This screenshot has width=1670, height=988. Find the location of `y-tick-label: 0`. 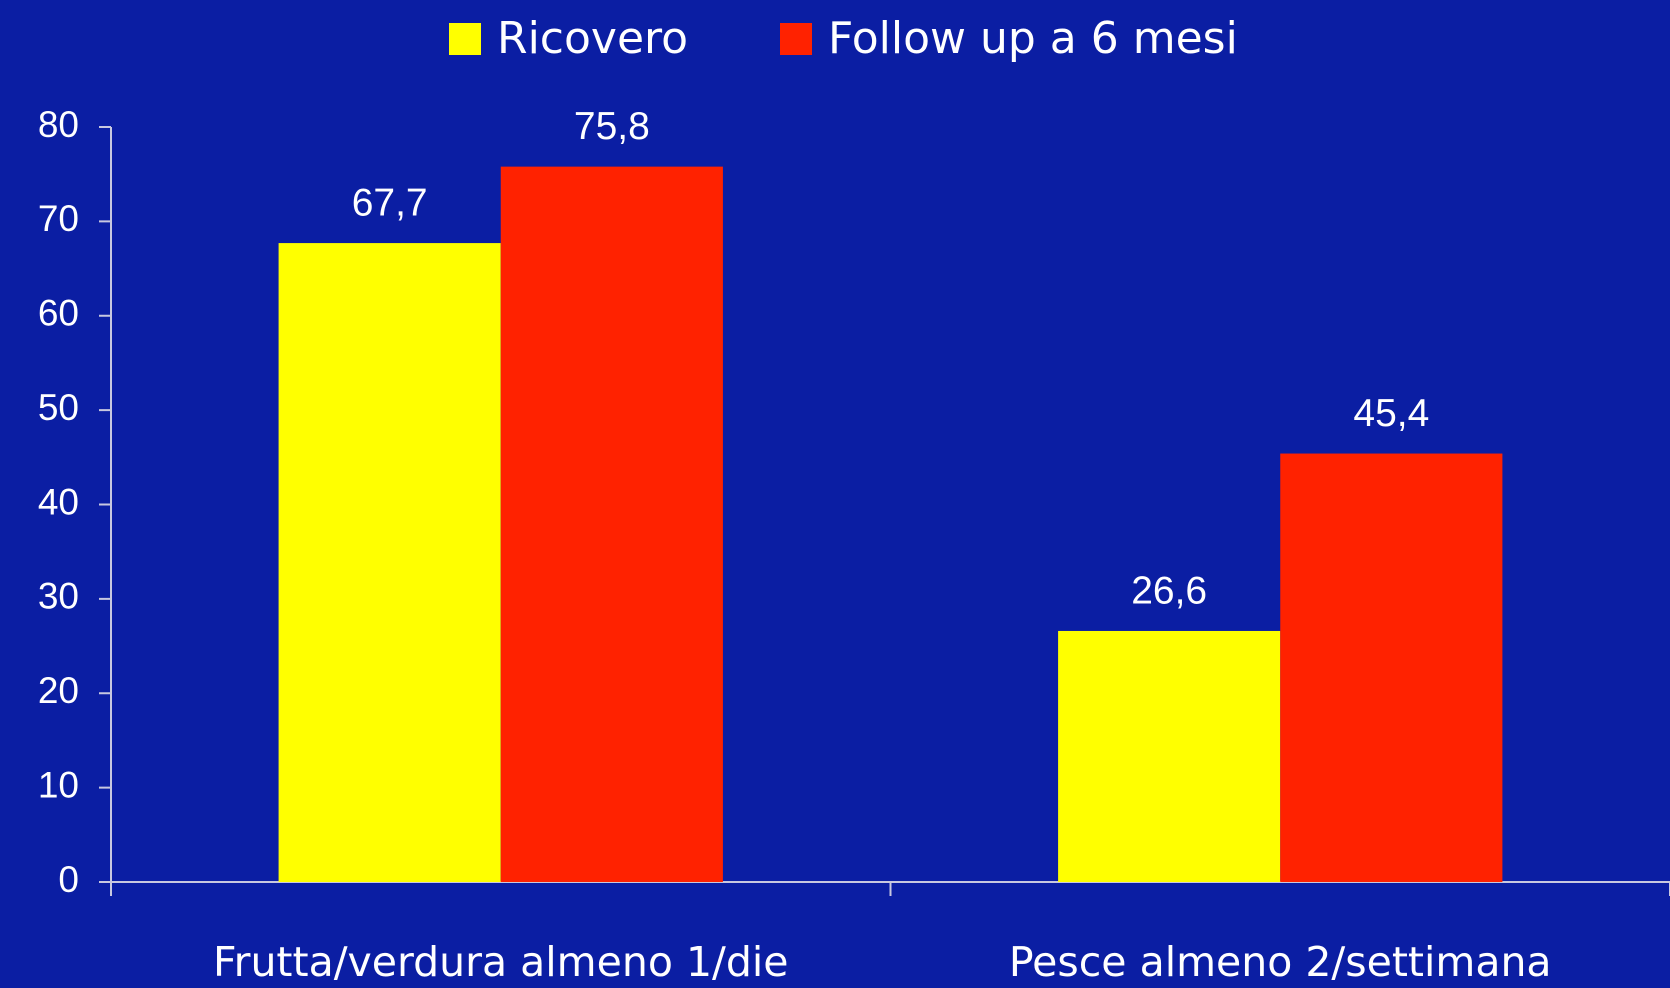

y-tick-label: 0 is located at coordinates (68, 879).